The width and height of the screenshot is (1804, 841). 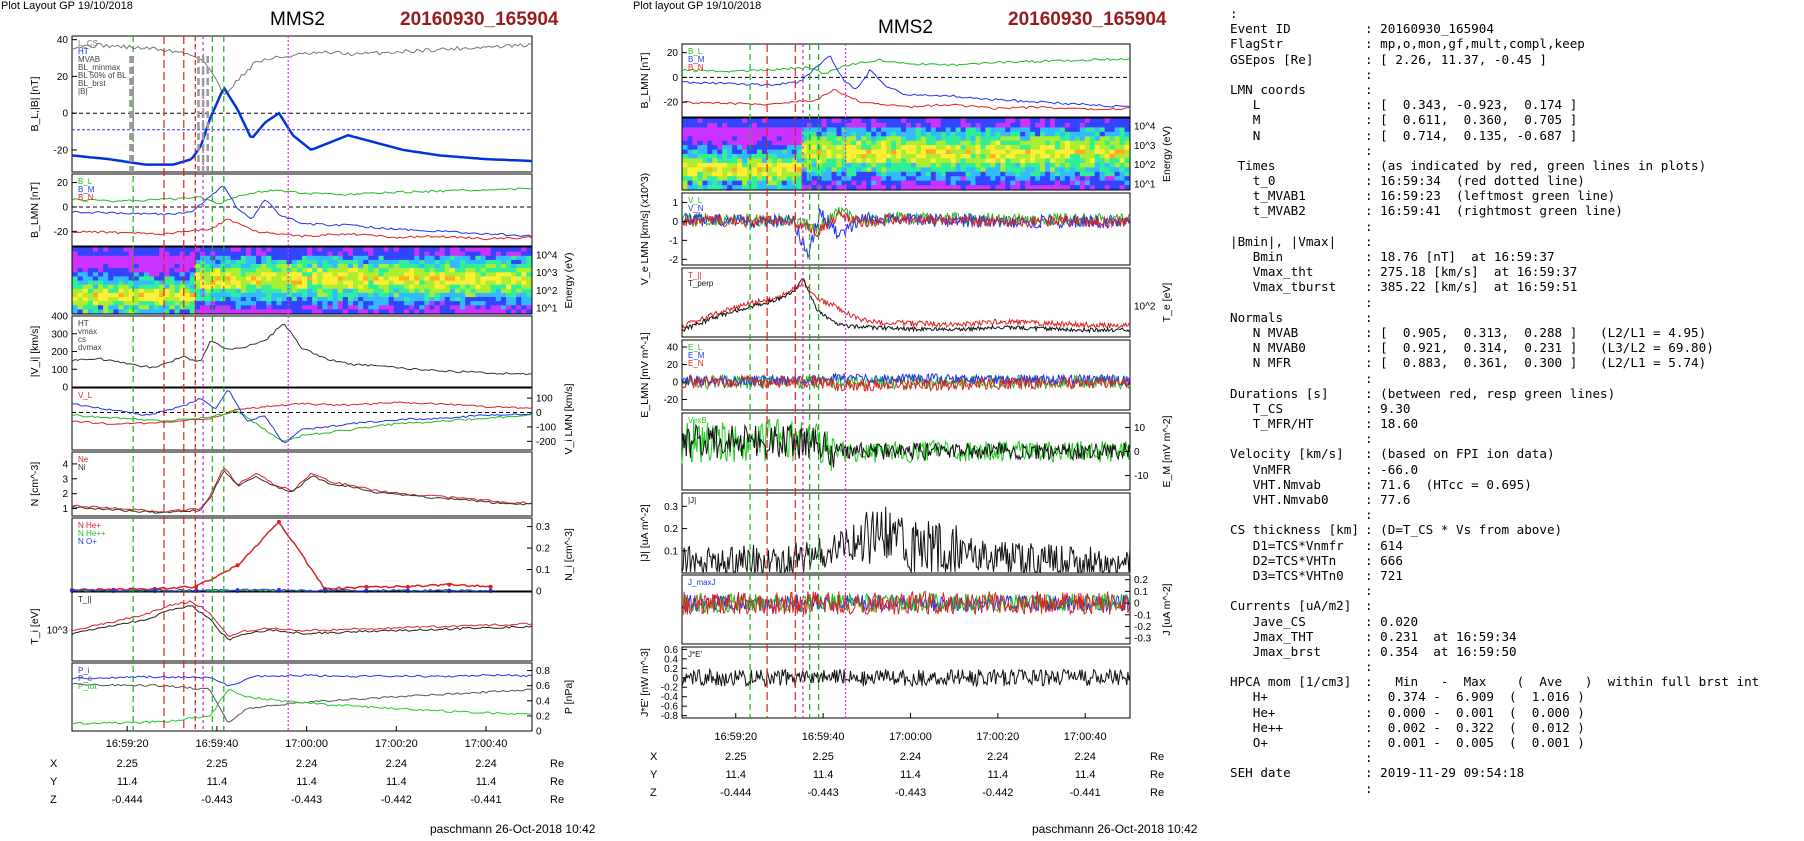 What do you see at coordinates (1157, 757) in the screenshot?
I see `ephemeris-unit: Re` at bounding box center [1157, 757].